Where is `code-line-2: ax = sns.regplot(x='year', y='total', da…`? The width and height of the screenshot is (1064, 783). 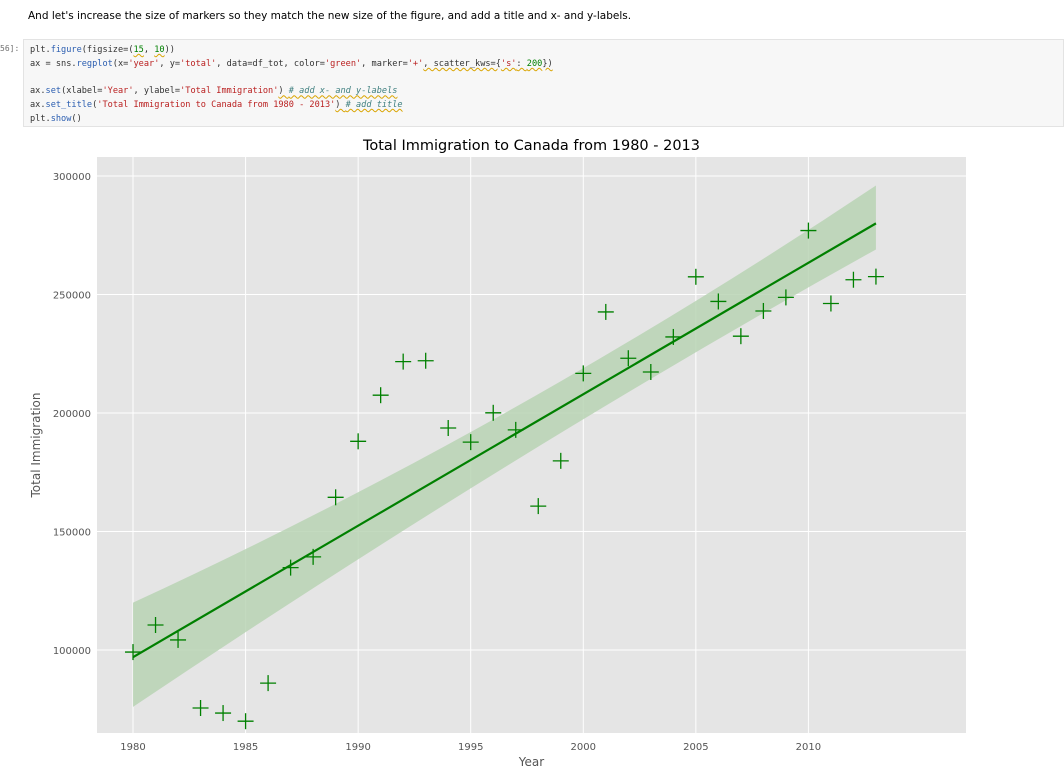 code-line-2: ax = sns.regplot(x='year', y='total', da… is located at coordinates (291, 63).